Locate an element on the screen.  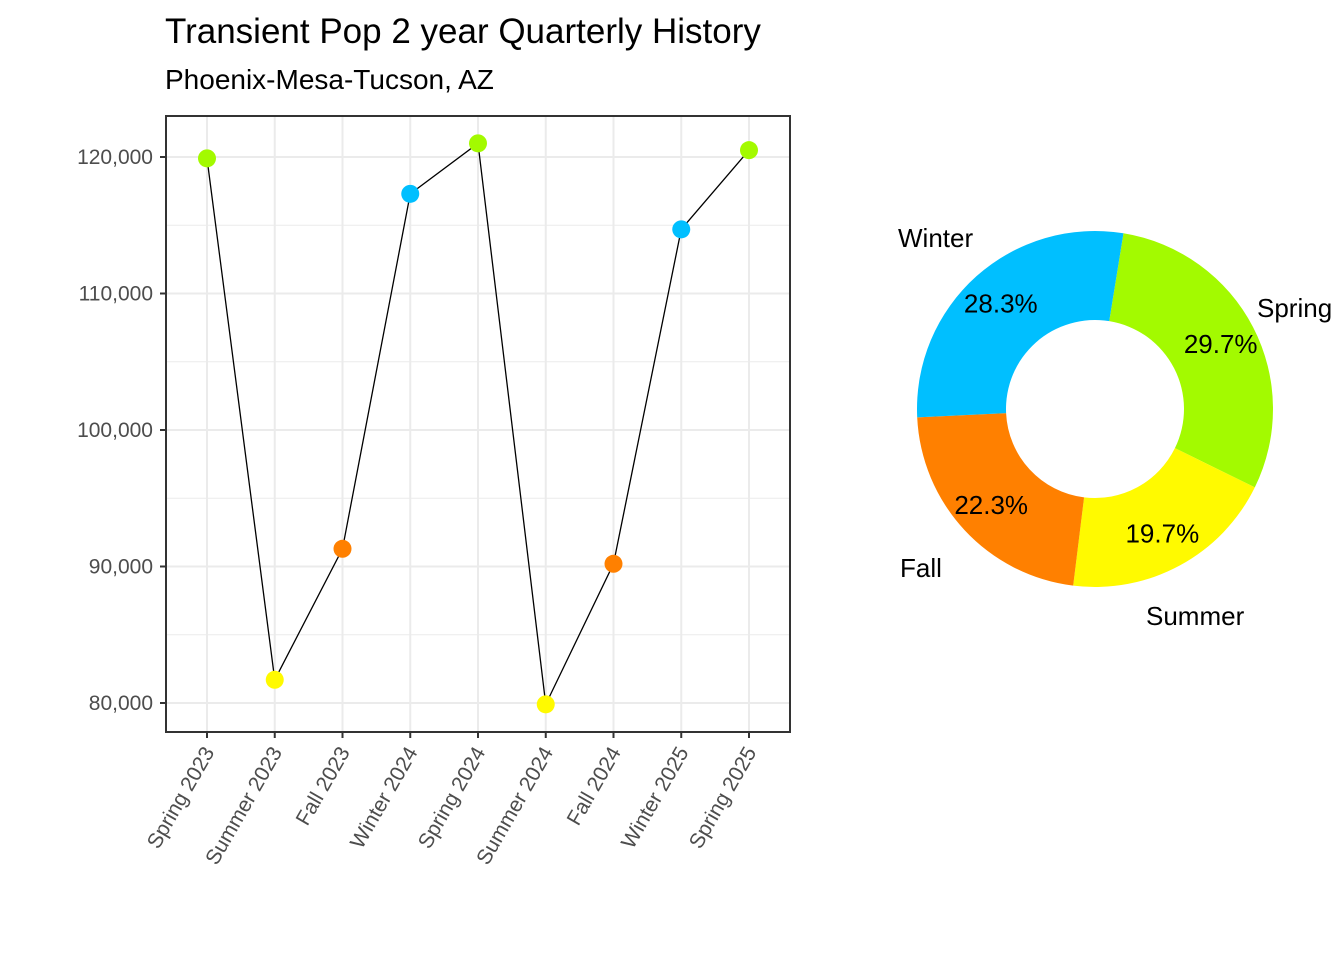
slice-percent-label: 19.7% is located at coordinates (1162, 533).